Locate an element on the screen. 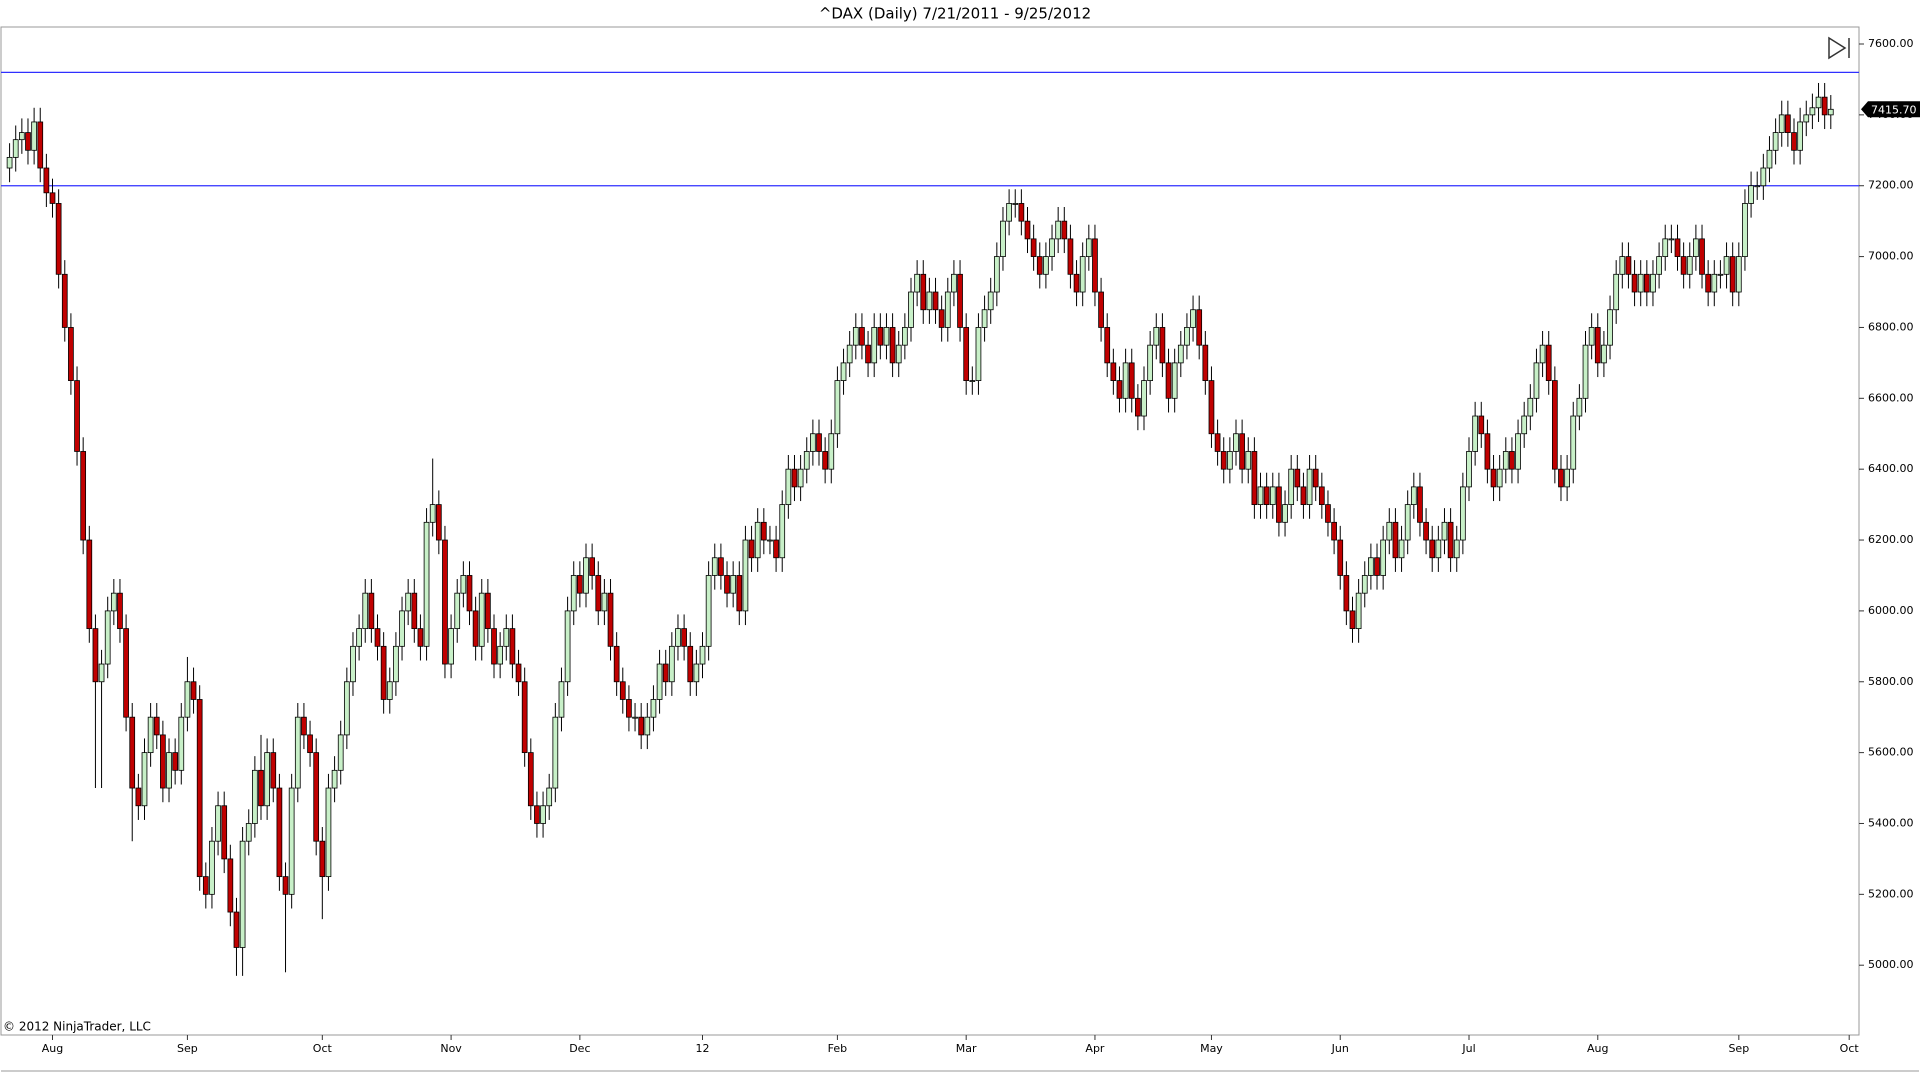  x-tick-label: Jul is located at coordinates (1468, 1048).